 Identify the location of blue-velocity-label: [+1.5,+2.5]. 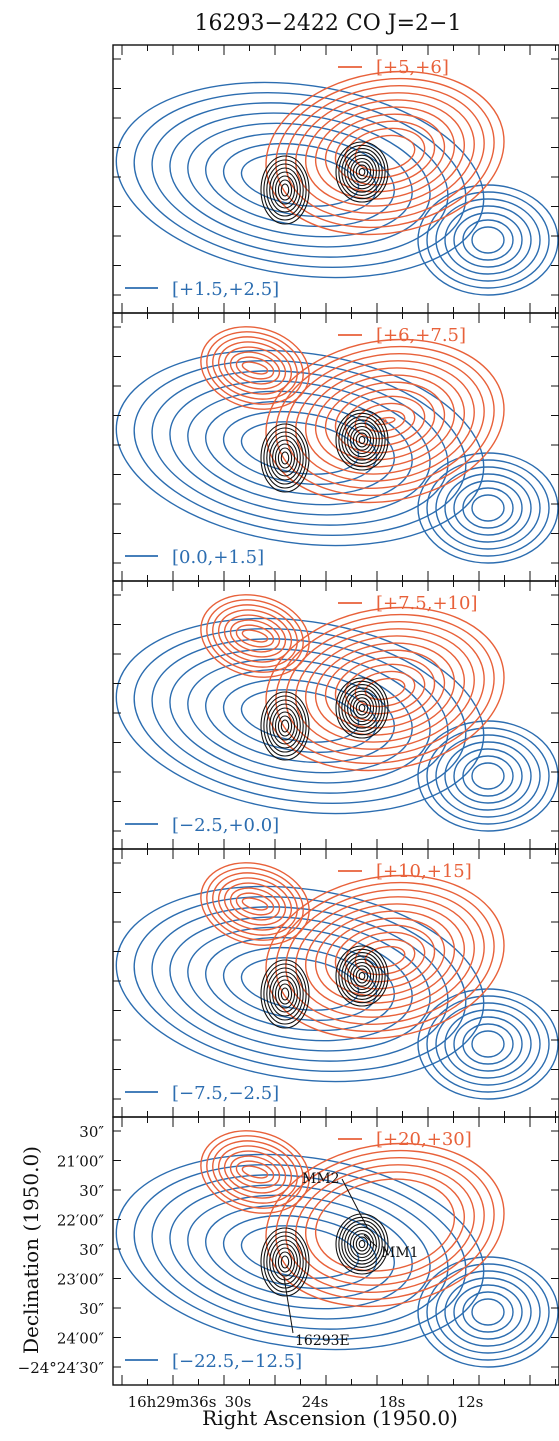
(225, 289).